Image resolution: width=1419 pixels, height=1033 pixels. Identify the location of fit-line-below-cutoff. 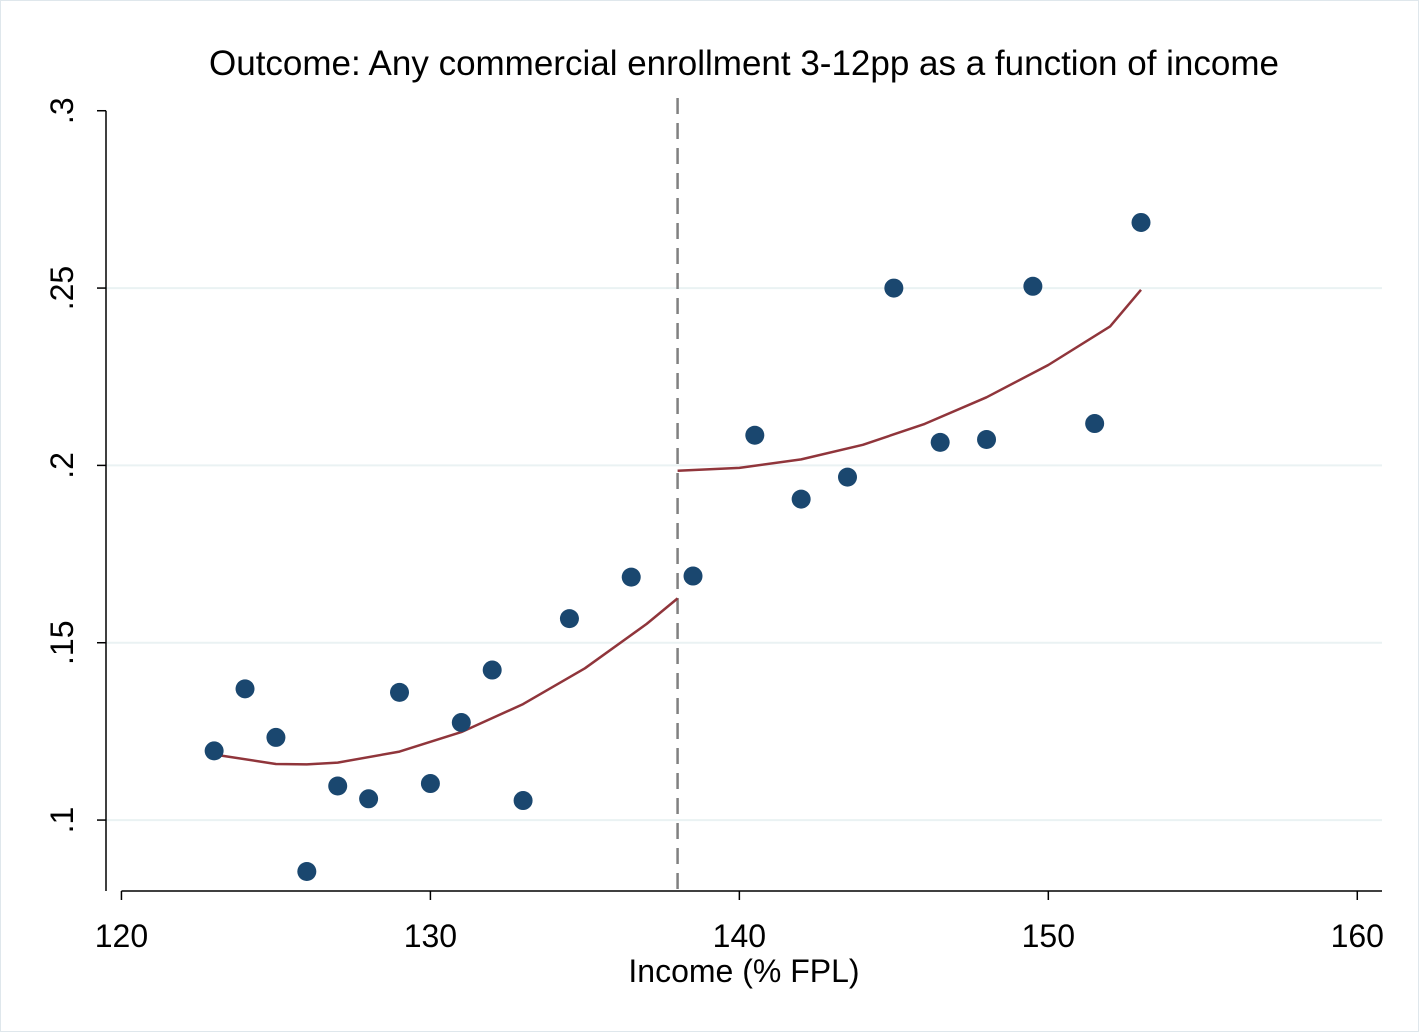
(446, 681).